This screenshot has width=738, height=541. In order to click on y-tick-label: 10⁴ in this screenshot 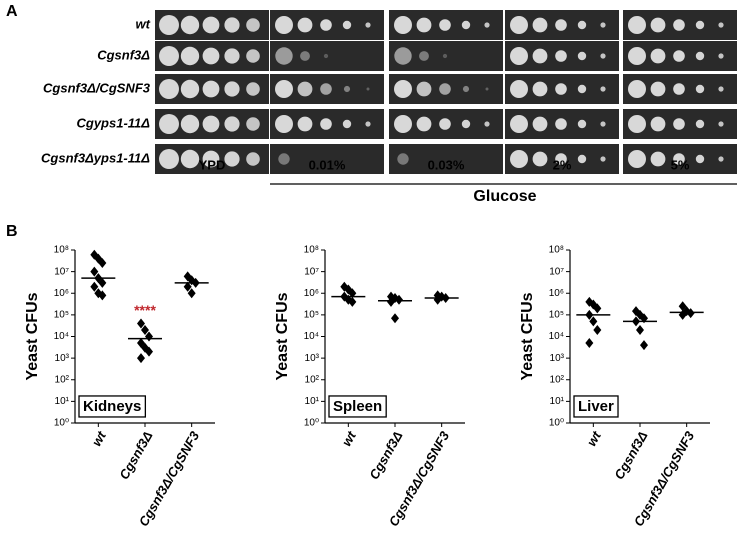, I will do `click(556, 336)`.